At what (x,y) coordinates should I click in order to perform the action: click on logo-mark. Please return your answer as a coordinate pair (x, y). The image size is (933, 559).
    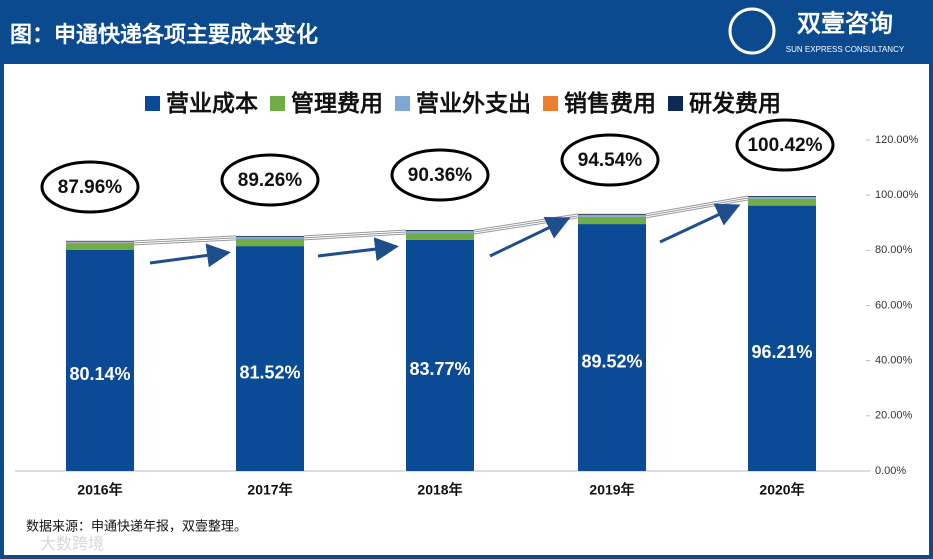
    Looking at the image, I should click on (752, 31).